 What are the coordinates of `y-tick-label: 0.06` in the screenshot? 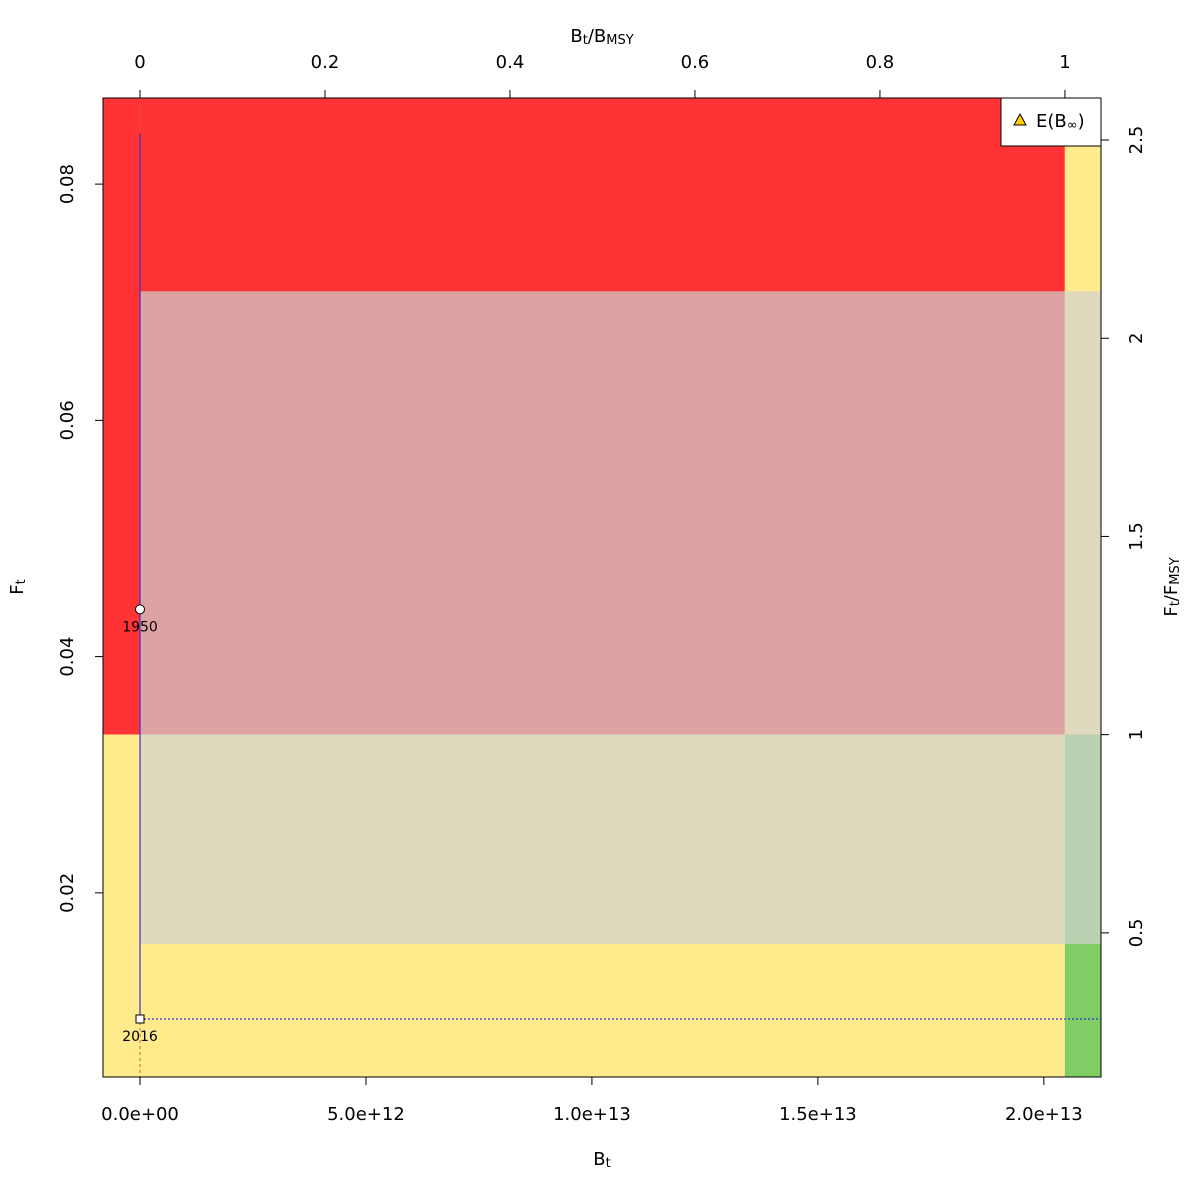 It's located at (67, 420).